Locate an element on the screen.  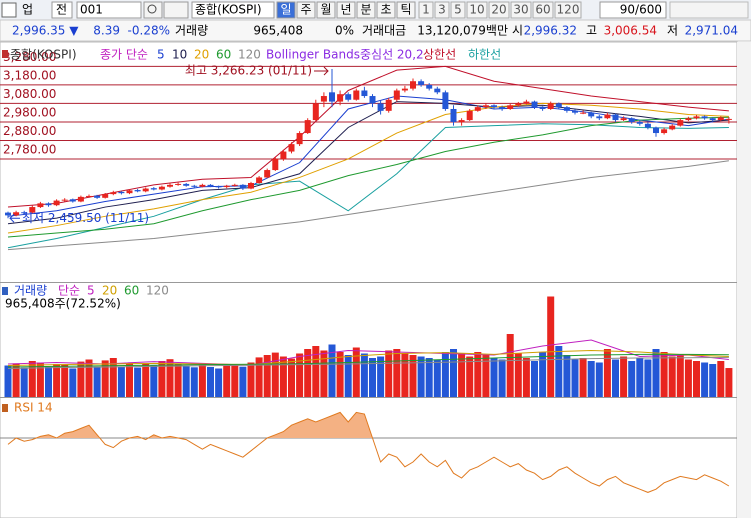
info-high-label: 고 is located at coordinates (591, 31).